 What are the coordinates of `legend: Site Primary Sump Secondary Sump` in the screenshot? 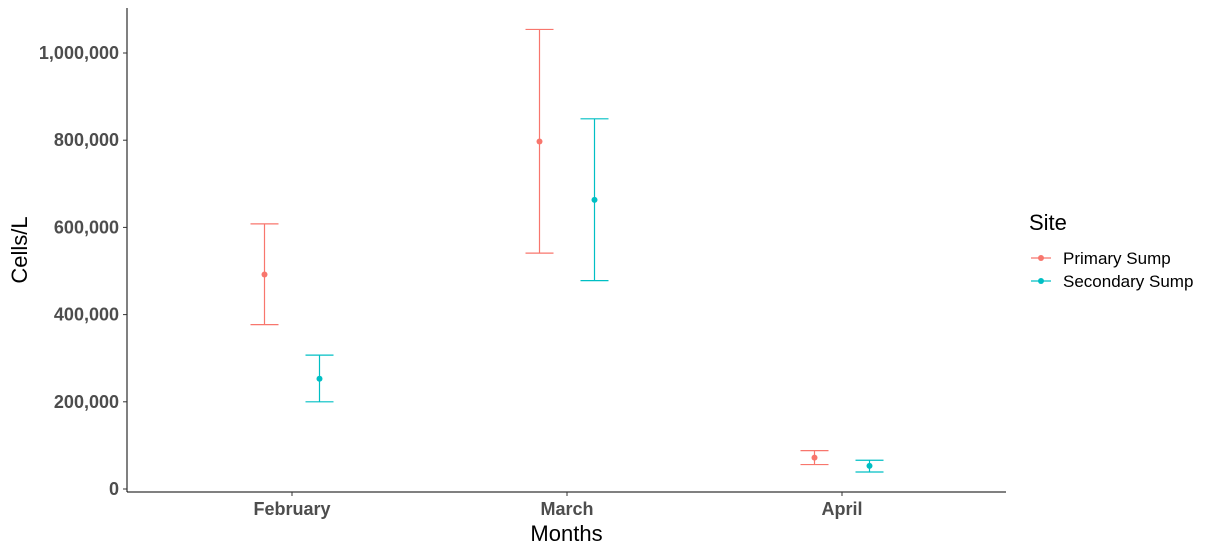 It's located at (1111, 250).